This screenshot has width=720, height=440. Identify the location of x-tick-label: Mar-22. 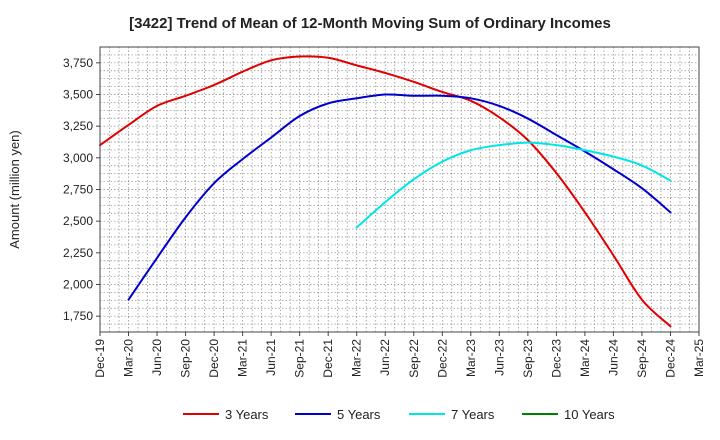
(357, 358).